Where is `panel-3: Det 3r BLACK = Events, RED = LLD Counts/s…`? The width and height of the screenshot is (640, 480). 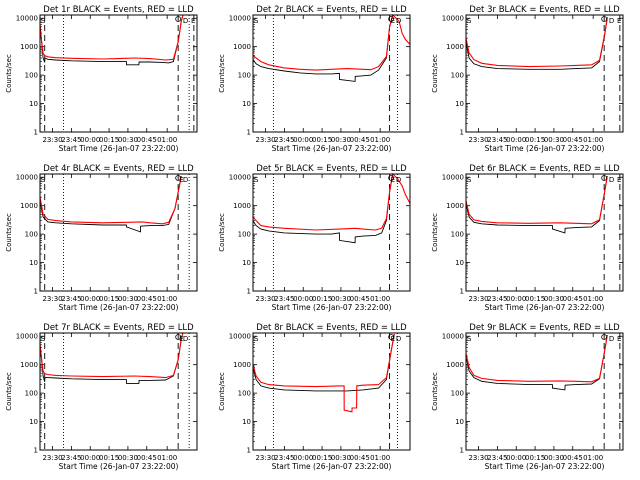 panel-3: Det 3r BLACK = Events, RED = LLD Counts/s… is located at coordinates (527, 79).